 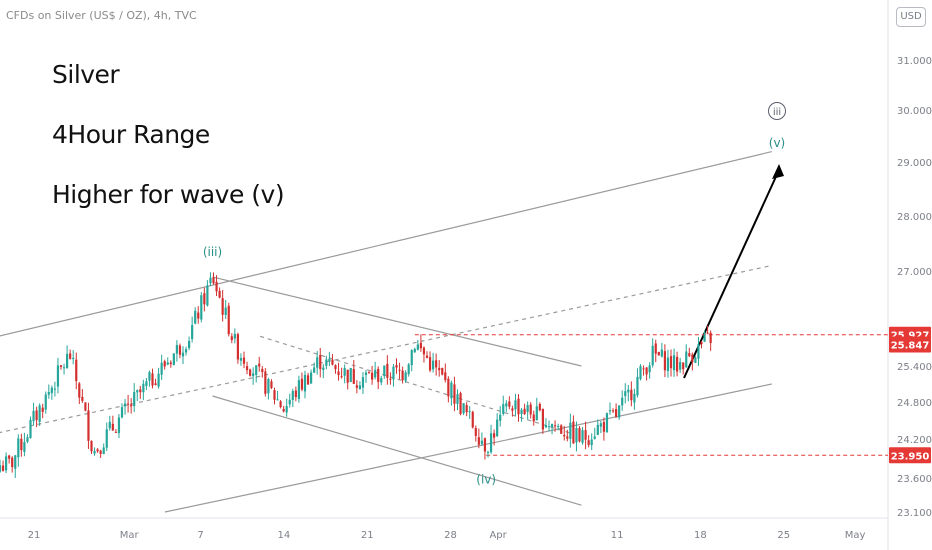 What do you see at coordinates (86, 74) in the screenshot?
I see `annotation-title: Silver` at bounding box center [86, 74].